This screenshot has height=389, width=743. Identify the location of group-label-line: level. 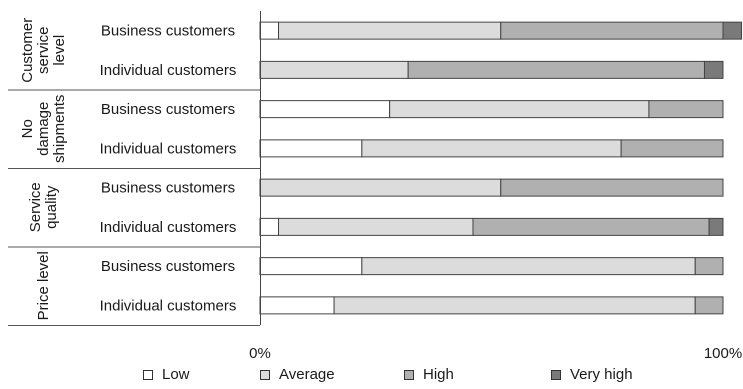
(59, 50).